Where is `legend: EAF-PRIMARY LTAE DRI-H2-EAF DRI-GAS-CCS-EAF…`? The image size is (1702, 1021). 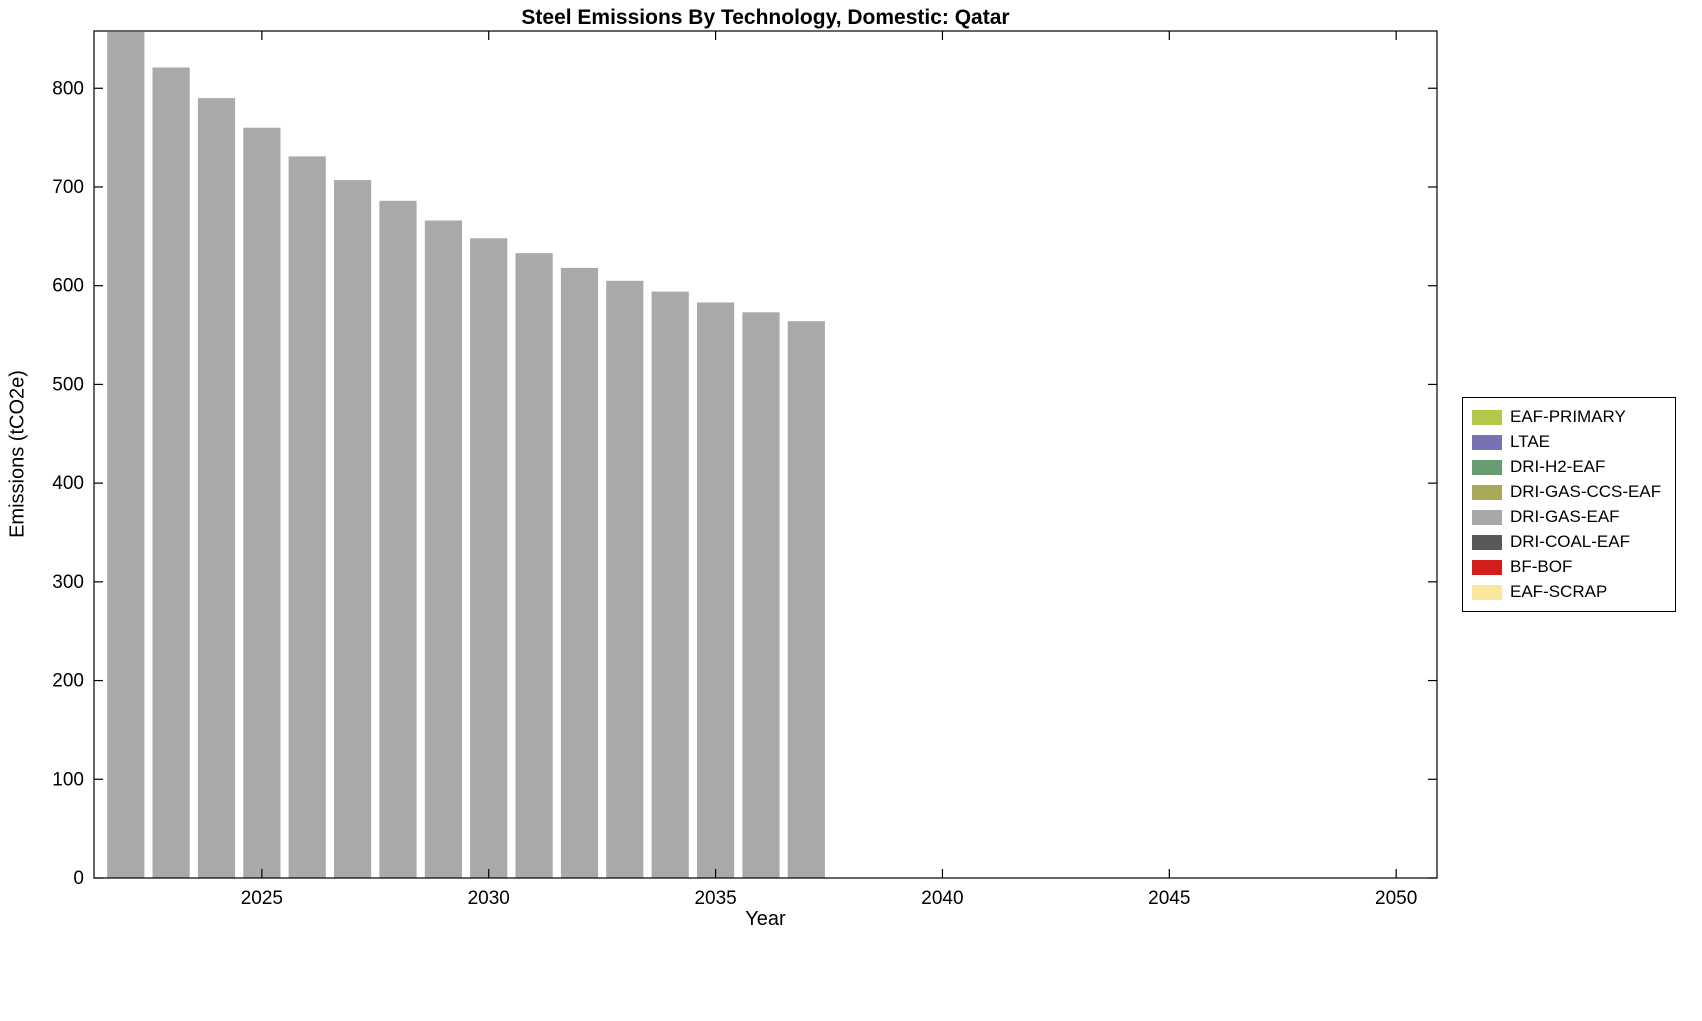 legend: EAF-PRIMARY LTAE DRI-H2-EAF DRI-GAS-CCS-EAF… is located at coordinates (1569, 504).